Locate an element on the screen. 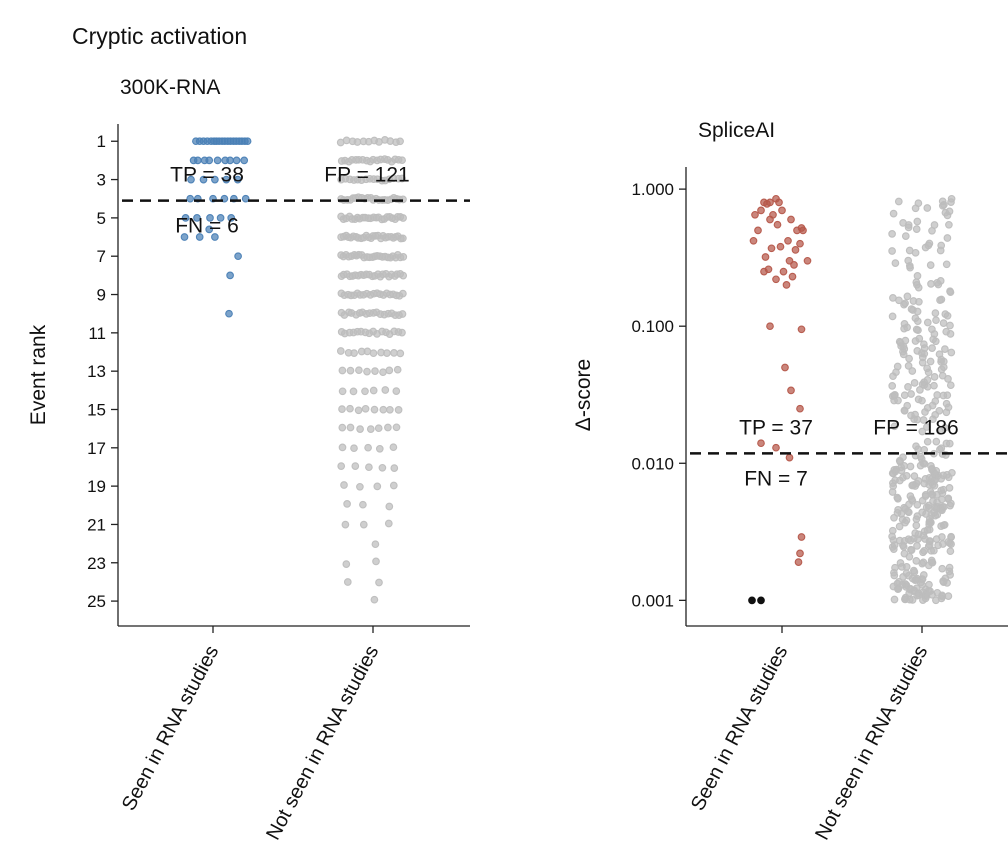 This screenshot has width=1008, height=861. y-tick-label: 21 is located at coordinates (96, 524).